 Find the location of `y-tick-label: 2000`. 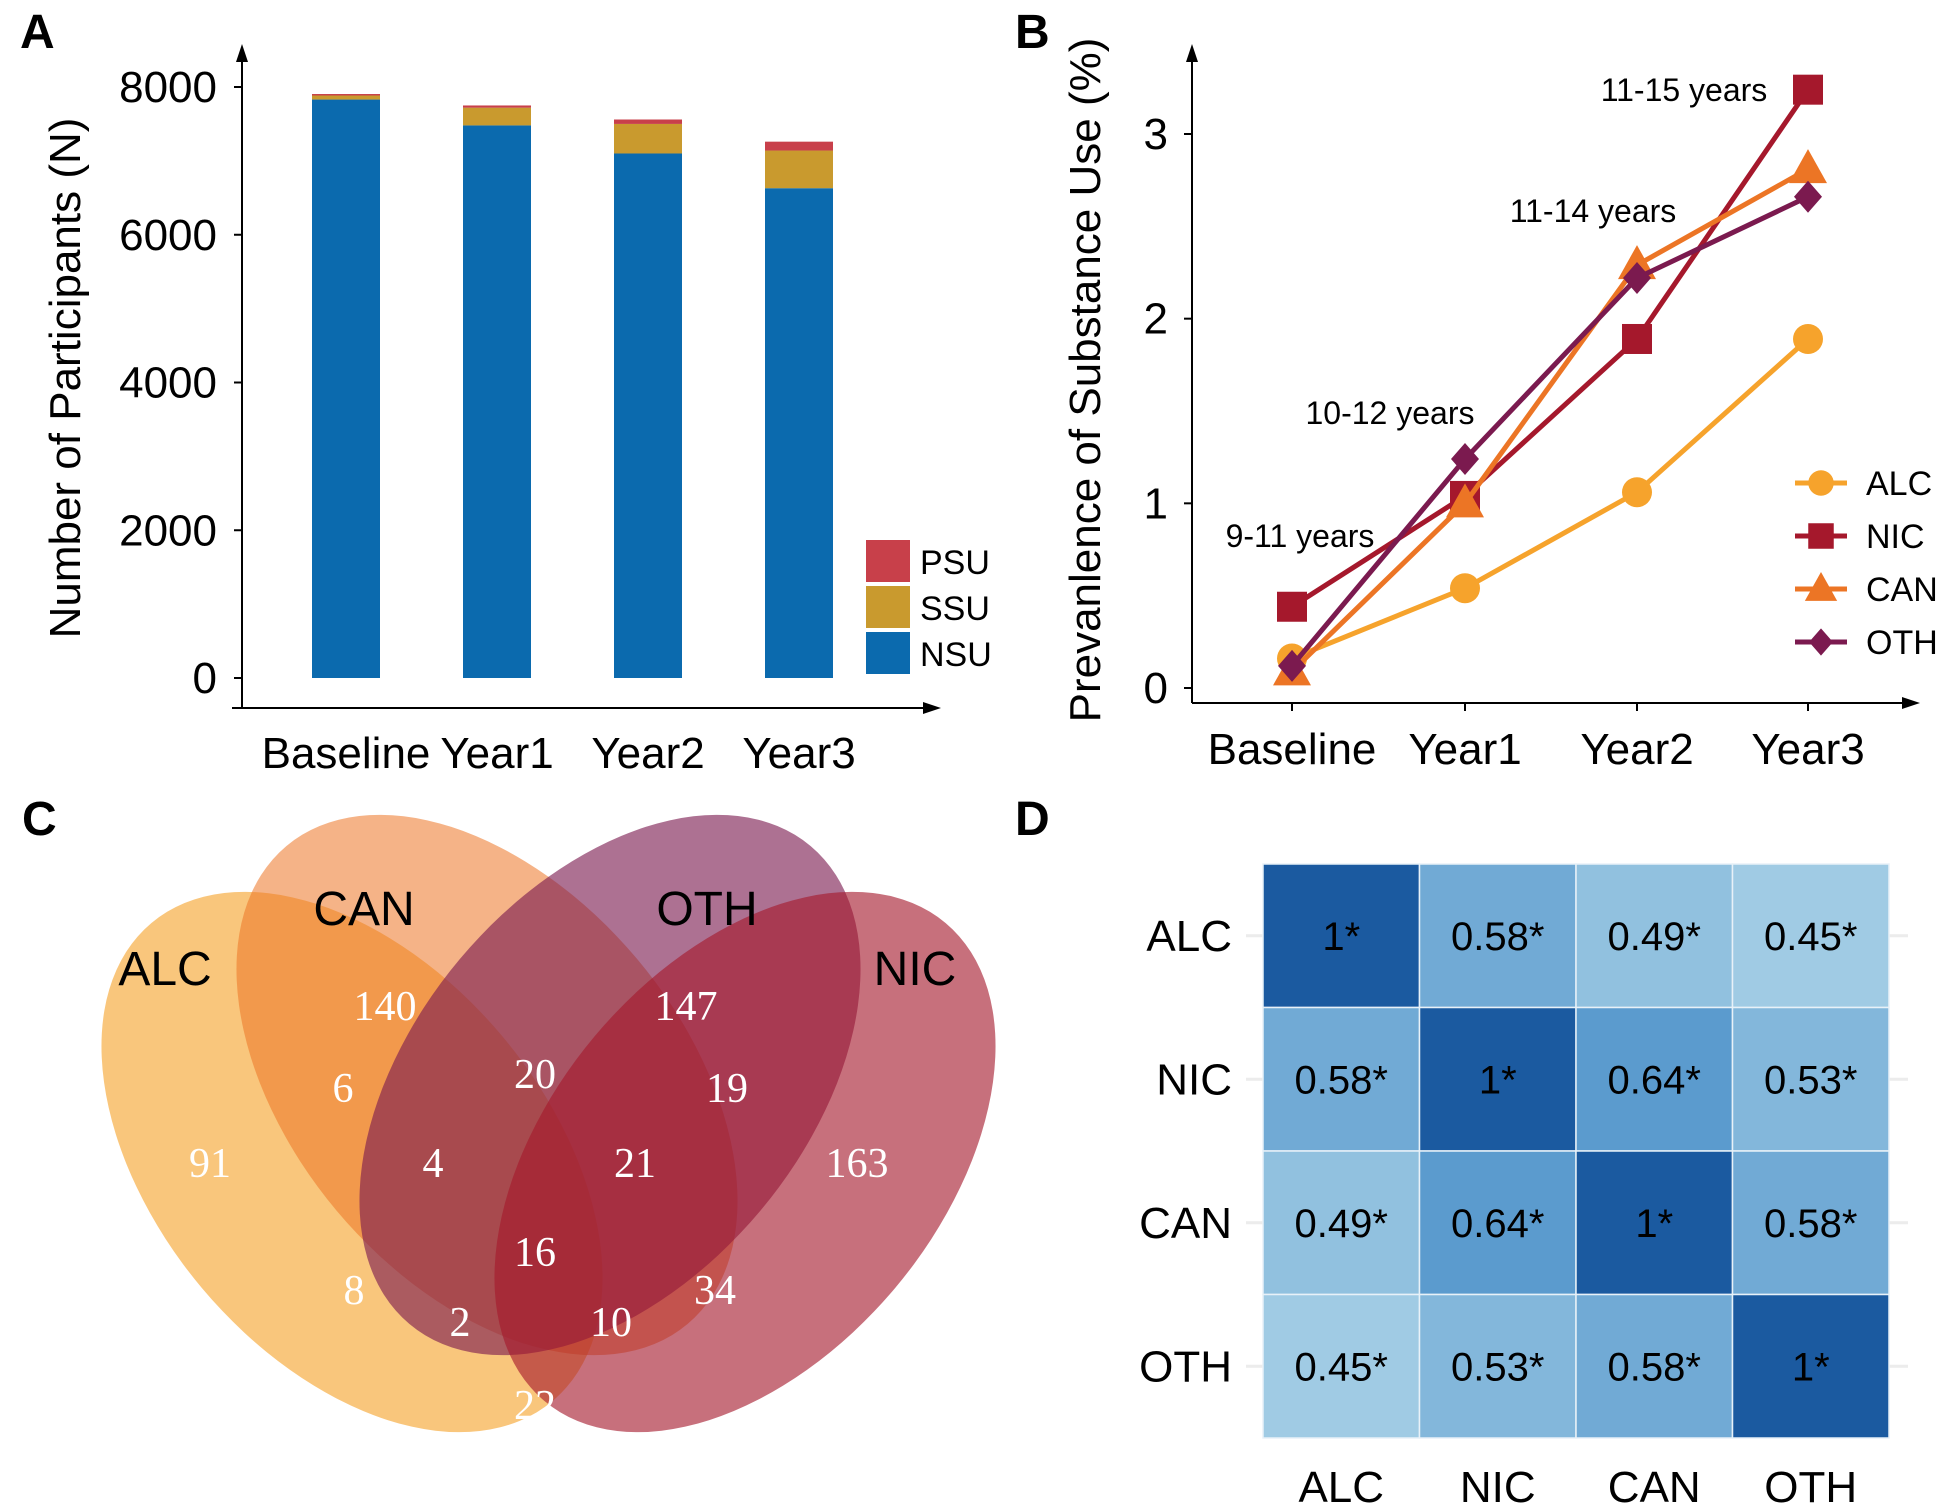

y-tick-label: 2000 is located at coordinates (168, 530).